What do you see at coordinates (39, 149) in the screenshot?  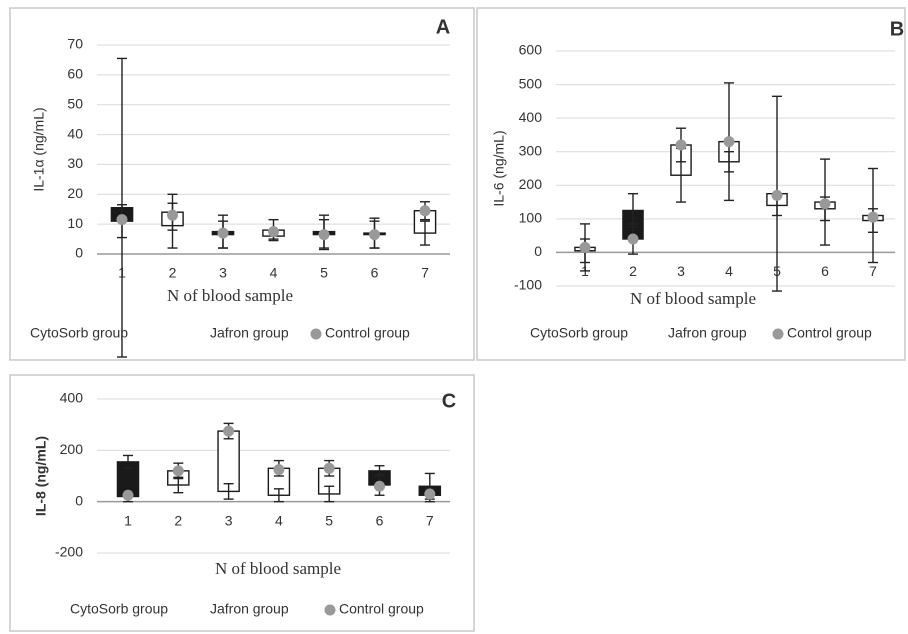 I see `y-axis-title: IL-1α (ng/mL)` at bounding box center [39, 149].